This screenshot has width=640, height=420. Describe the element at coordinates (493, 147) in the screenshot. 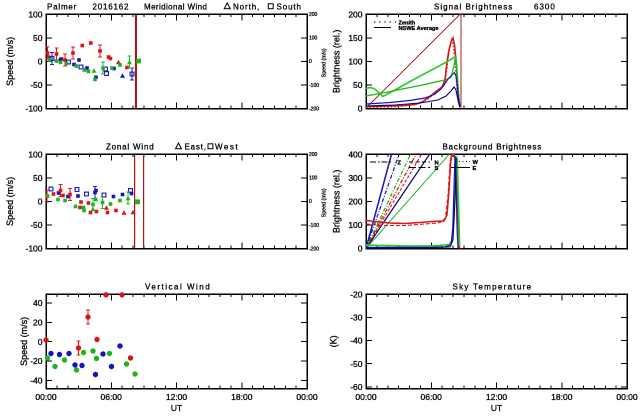

I see `svg-text: Background Brightness` at that location.